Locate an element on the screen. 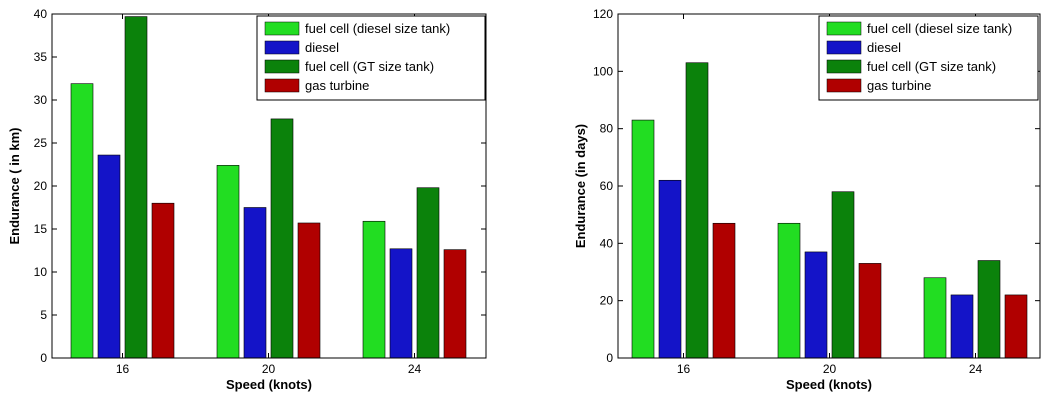  y-tick-label: 10 is located at coordinates (41, 272).